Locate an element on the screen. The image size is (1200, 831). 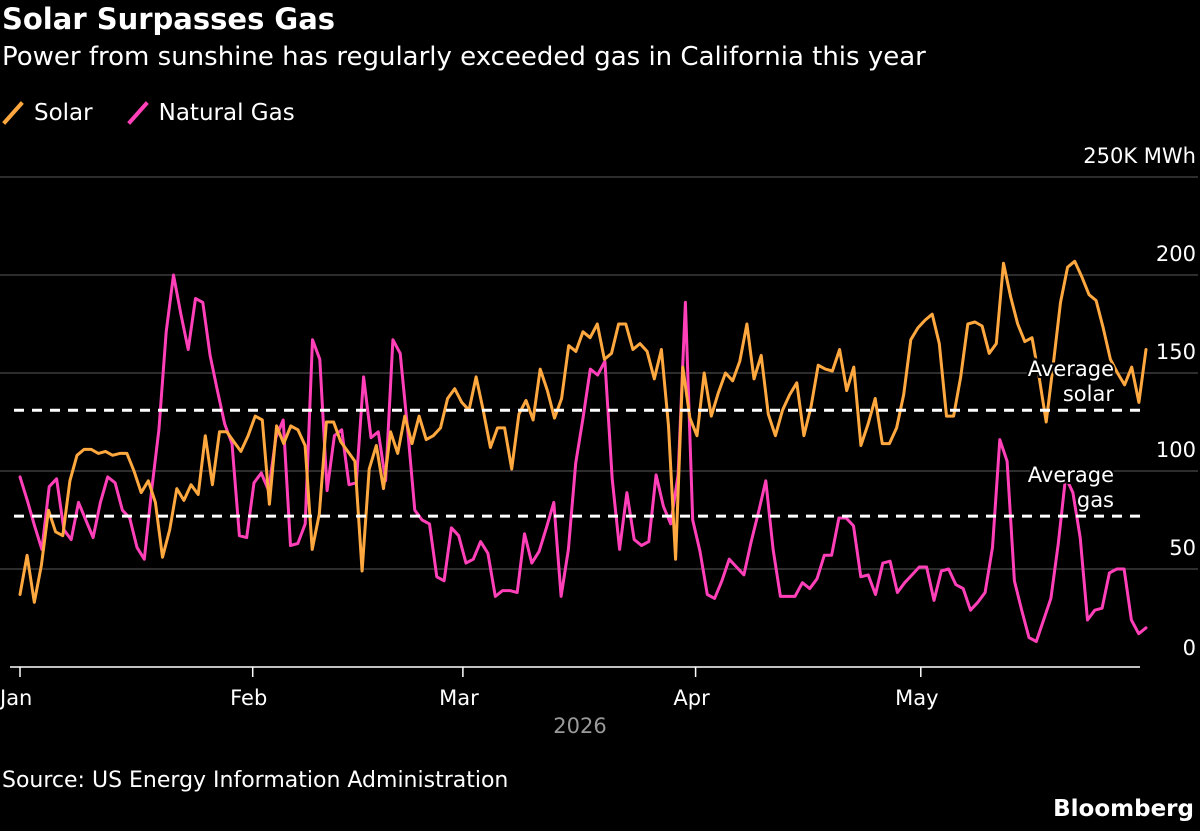
legend: Solar Natural Gas is located at coordinates (165, 113).